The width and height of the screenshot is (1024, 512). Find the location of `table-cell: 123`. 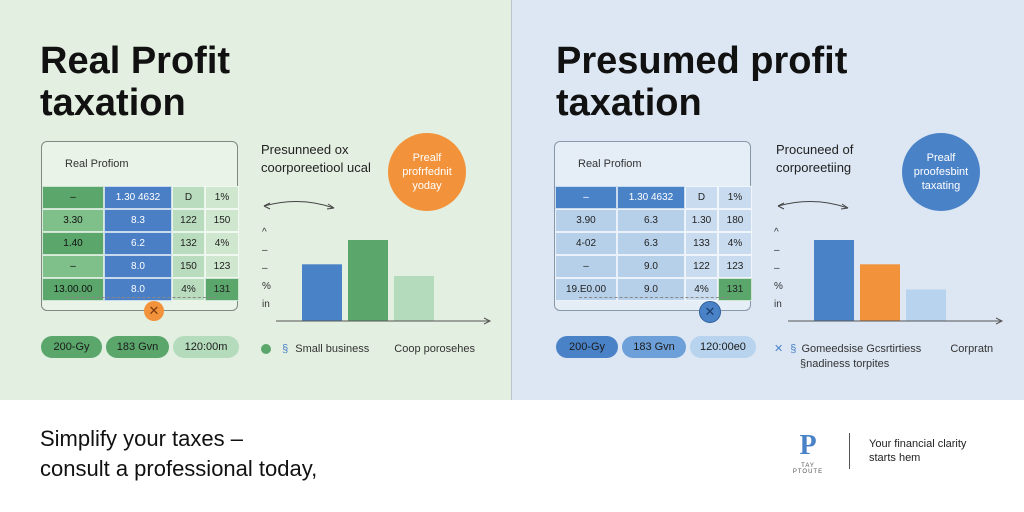

table-cell: 123 is located at coordinates (222, 266).